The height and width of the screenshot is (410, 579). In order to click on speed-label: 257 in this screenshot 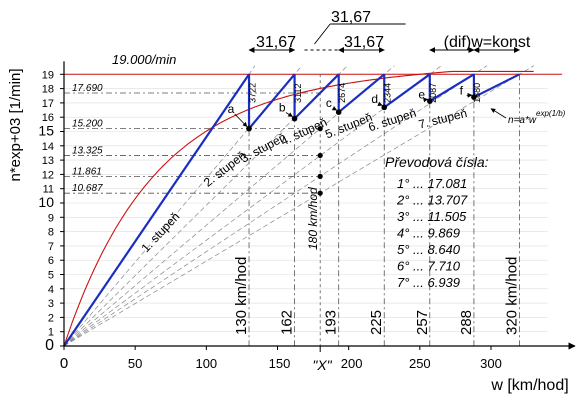, I will do `click(422, 322)`.